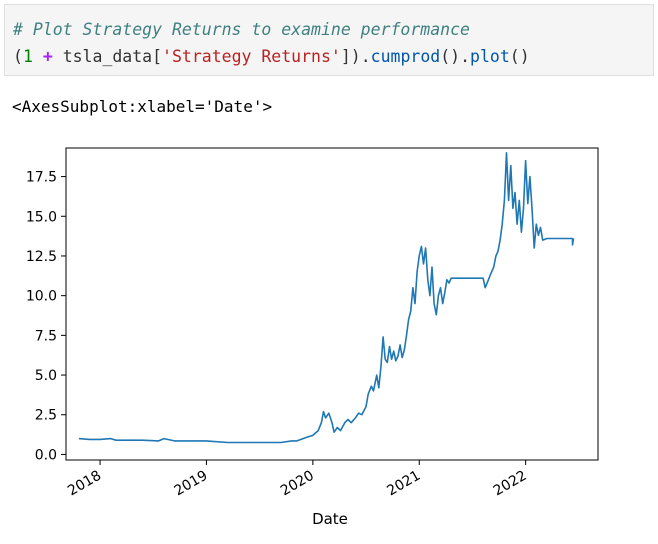 Image resolution: width=658 pixels, height=544 pixels. Describe the element at coordinates (297, 484) in the screenshot. I see `x-tick-label: 2020` at that location.